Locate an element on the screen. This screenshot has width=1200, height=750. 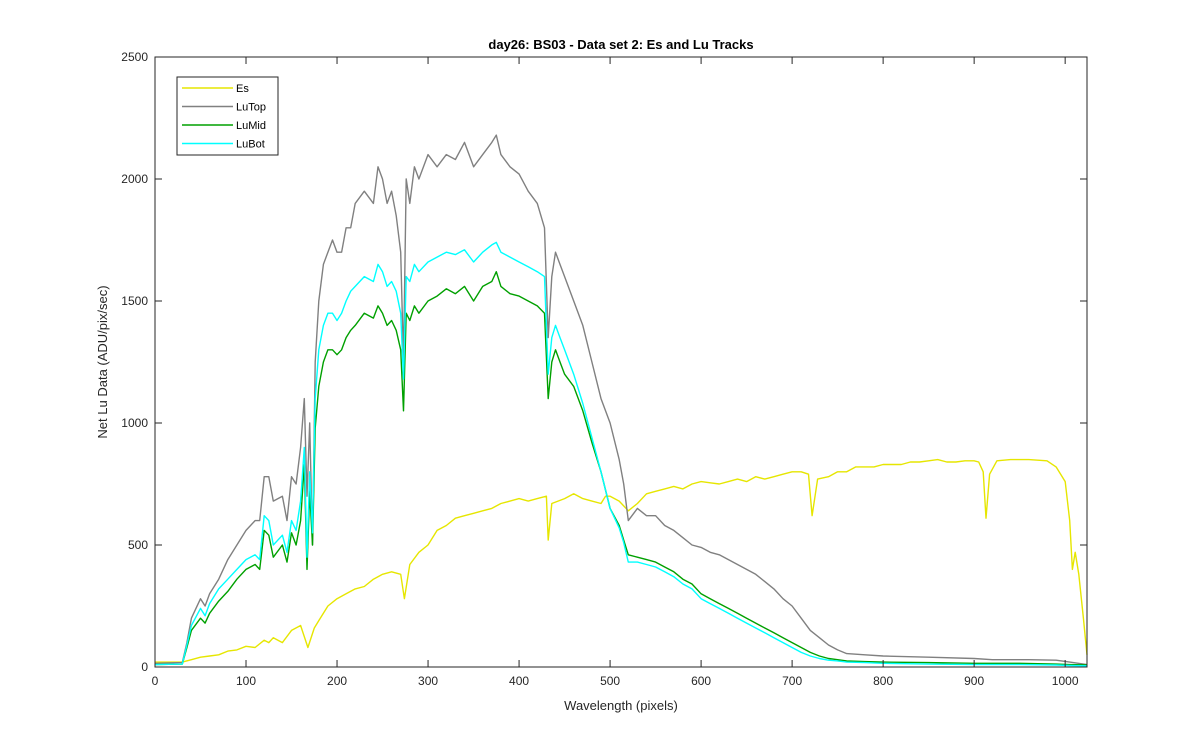
legend-box is located at coordinates (227, 116).